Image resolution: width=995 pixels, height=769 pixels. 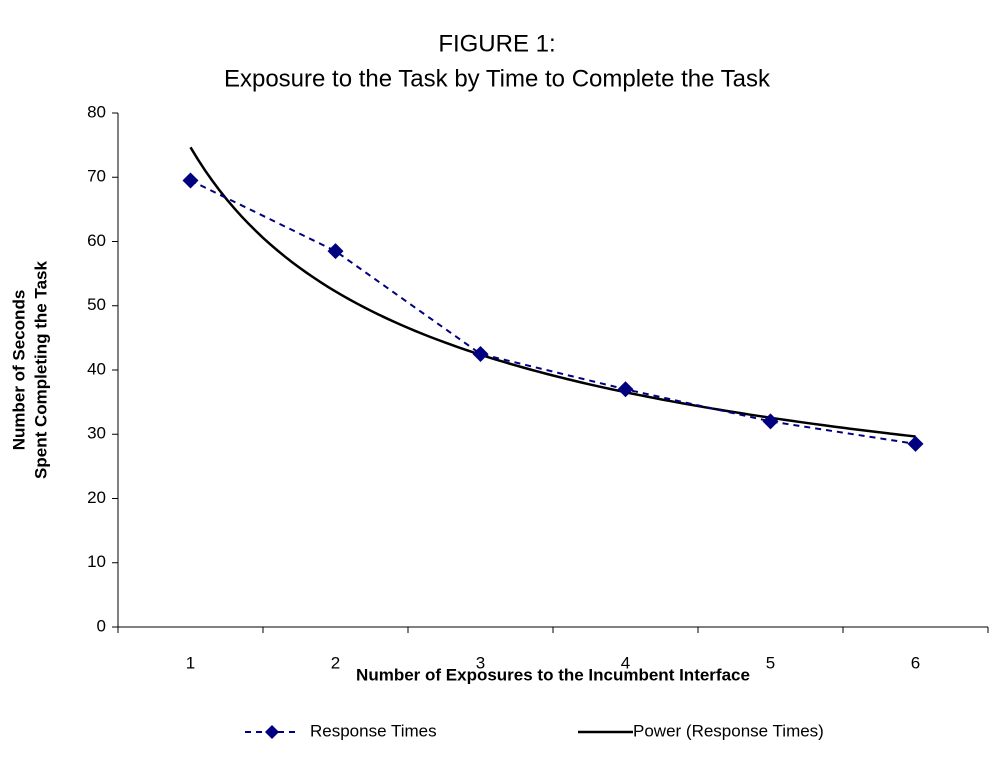 I want to click on y-tick-label: 60, so click(x=96, y=240).